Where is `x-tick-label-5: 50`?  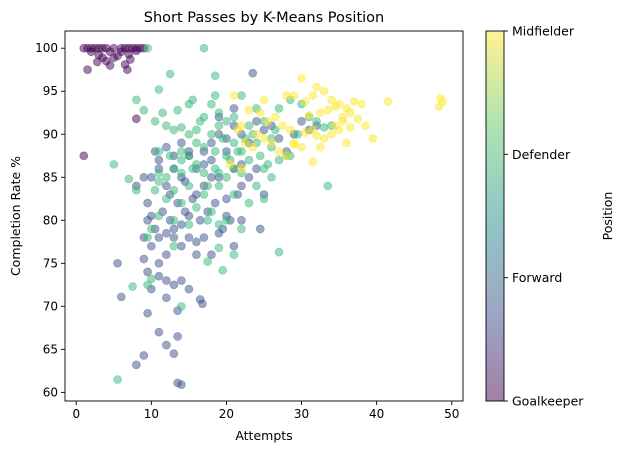 x-tick-label-5: 50 is located at coordinates (451, 414).